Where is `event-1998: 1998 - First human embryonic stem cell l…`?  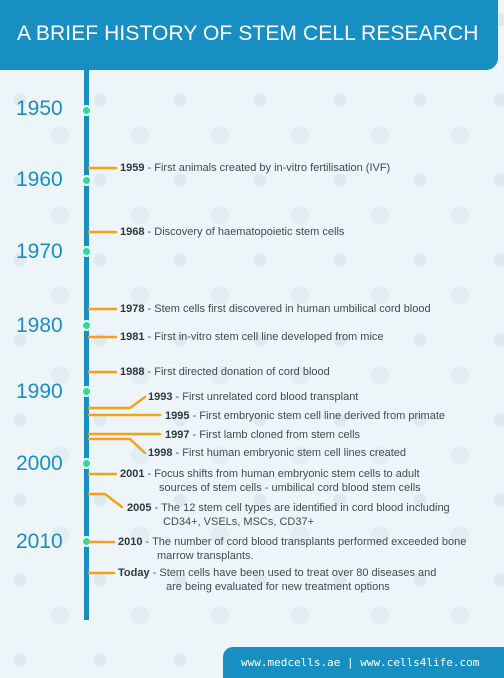
event-1998: 1998 - First human embryonic stem cell l… is located at coordinates (277, 453).